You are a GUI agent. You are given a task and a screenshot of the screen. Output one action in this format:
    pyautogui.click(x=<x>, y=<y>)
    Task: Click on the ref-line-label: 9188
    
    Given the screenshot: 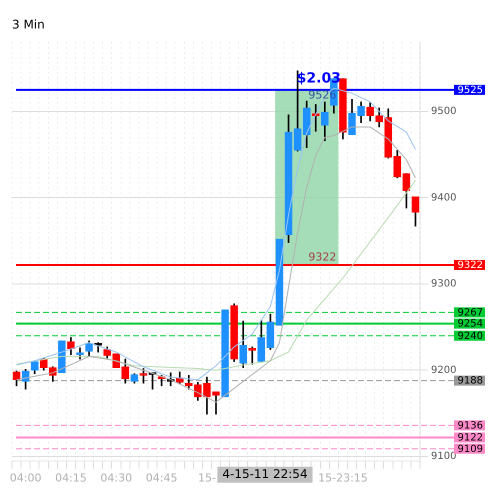 What is the action you would take?
    pyautogui.click(x=470, y=381)
    